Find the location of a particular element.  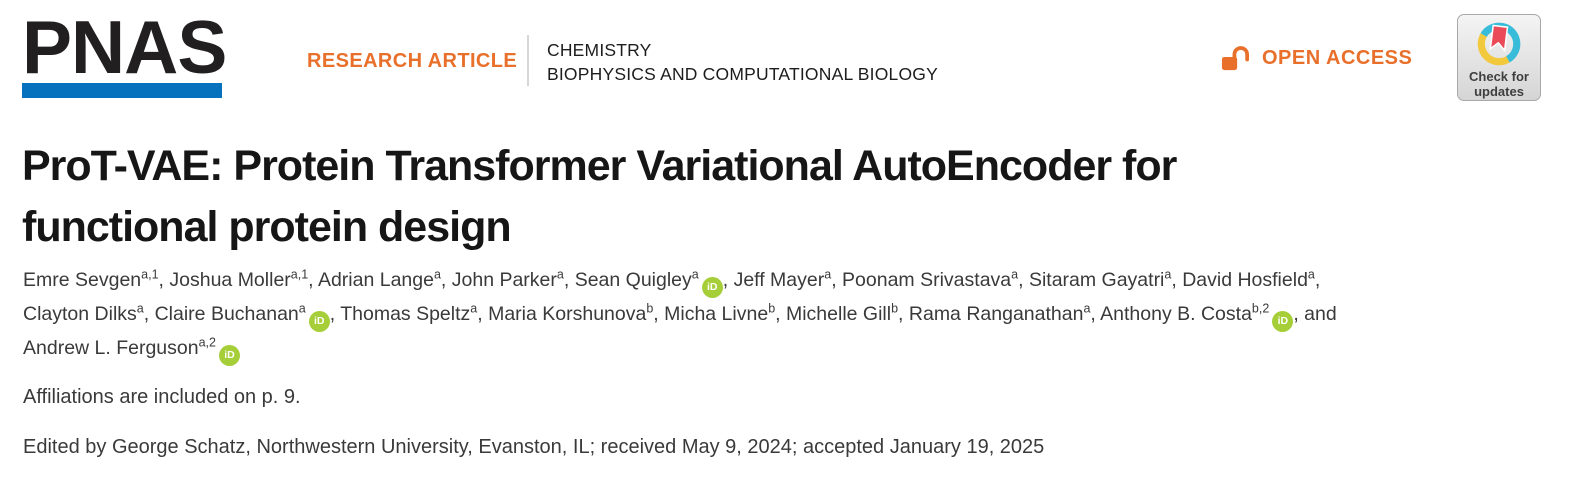

article-title-line2: functional protein design is located at coordinates (267, 227).